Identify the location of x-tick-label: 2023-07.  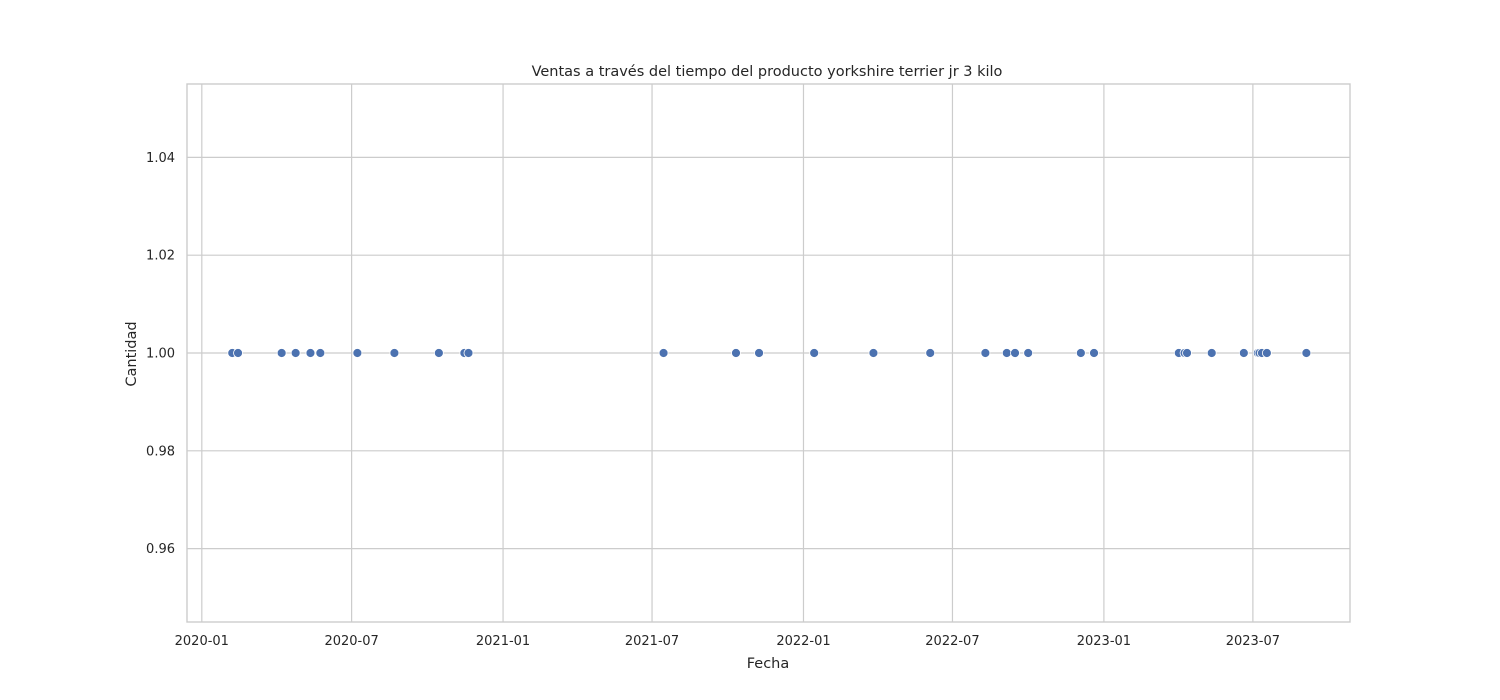
(1253, 641).